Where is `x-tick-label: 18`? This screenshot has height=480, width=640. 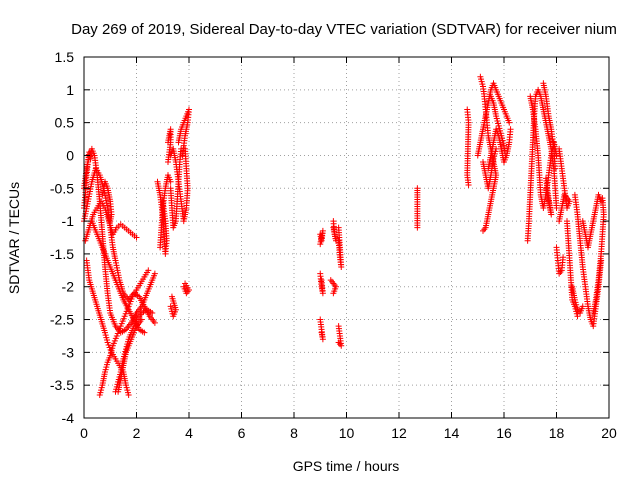 x-tick-label: 18 is located at coordinates (557, 433).